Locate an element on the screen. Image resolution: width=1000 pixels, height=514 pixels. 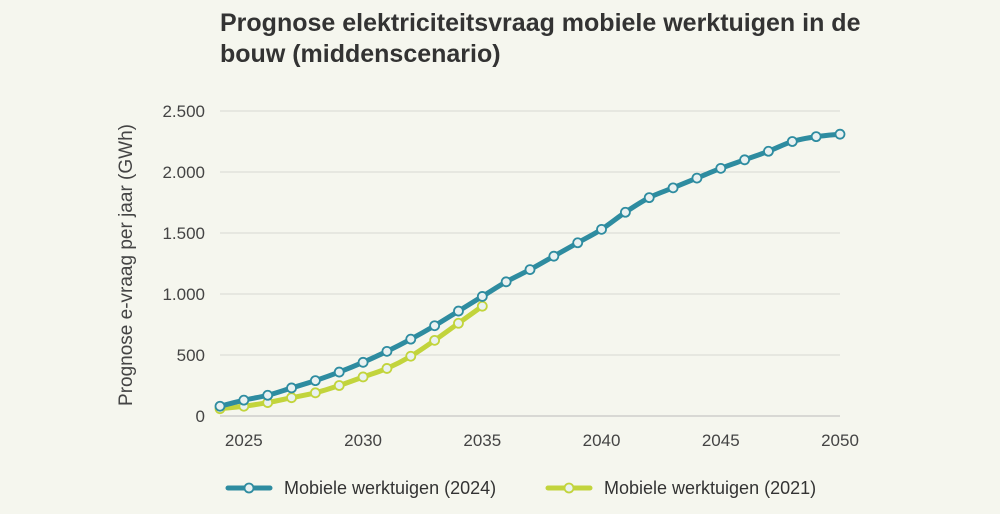
y-tick-label: 2.500 is located at coordinates (183, 111).